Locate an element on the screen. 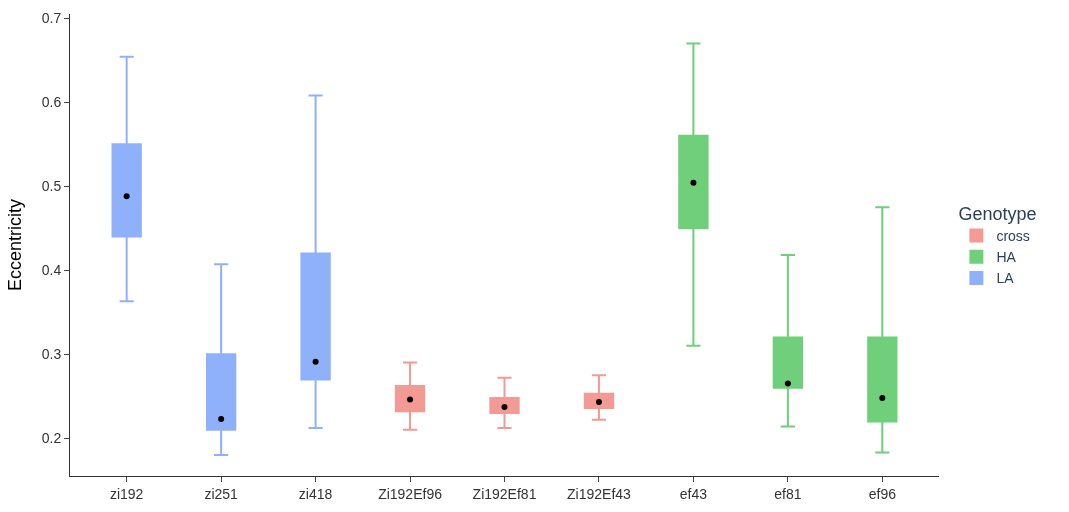 The image size is (1069, 512). legend-title: Genotype is located at coordinates (997, 213).